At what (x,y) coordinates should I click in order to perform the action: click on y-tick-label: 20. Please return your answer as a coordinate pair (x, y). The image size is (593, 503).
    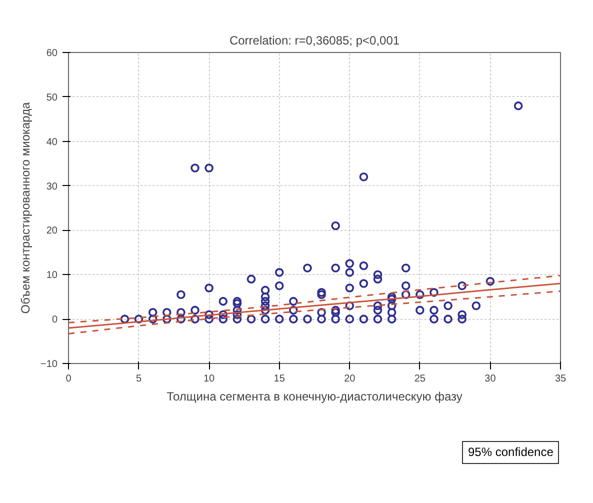
    Looking at the image, I should click on (52, 231).